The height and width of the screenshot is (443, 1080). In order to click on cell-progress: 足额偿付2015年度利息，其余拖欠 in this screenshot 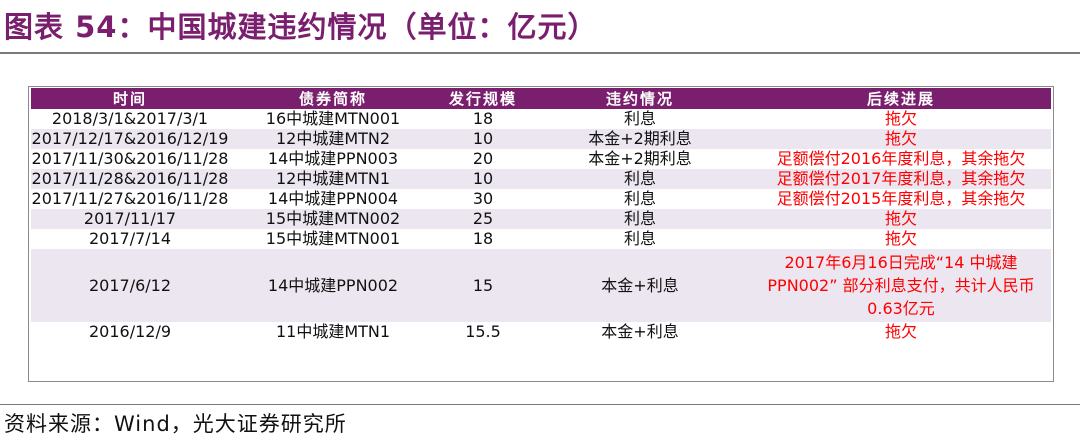, I will do `click(901, 198)`.